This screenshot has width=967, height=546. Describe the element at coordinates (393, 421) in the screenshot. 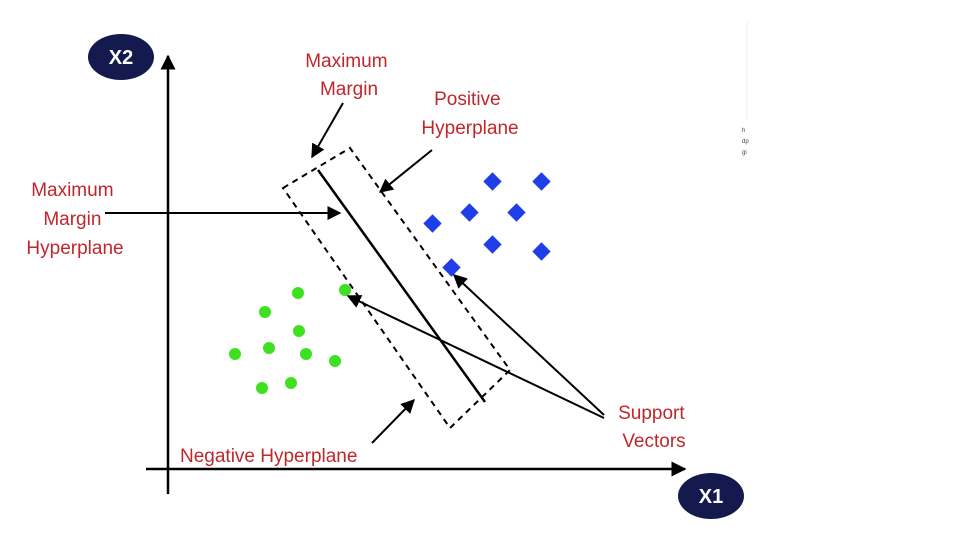

I see `negative-hyperplane-arrow` at that location.